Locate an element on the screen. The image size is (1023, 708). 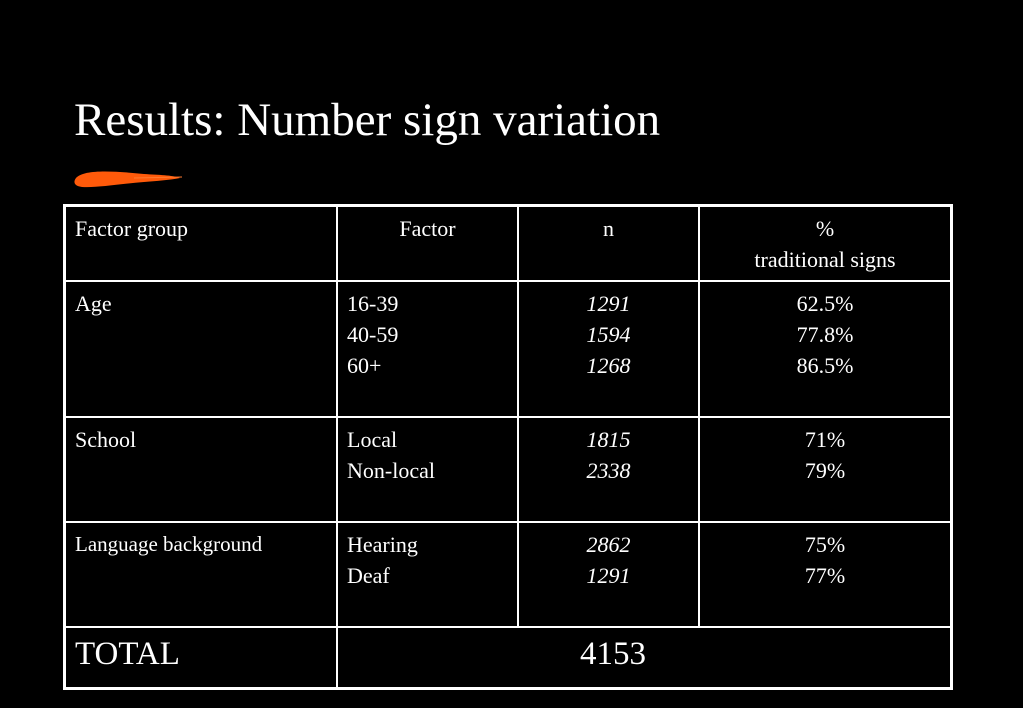
factor-group: Age is located at coordinates (200, 349).